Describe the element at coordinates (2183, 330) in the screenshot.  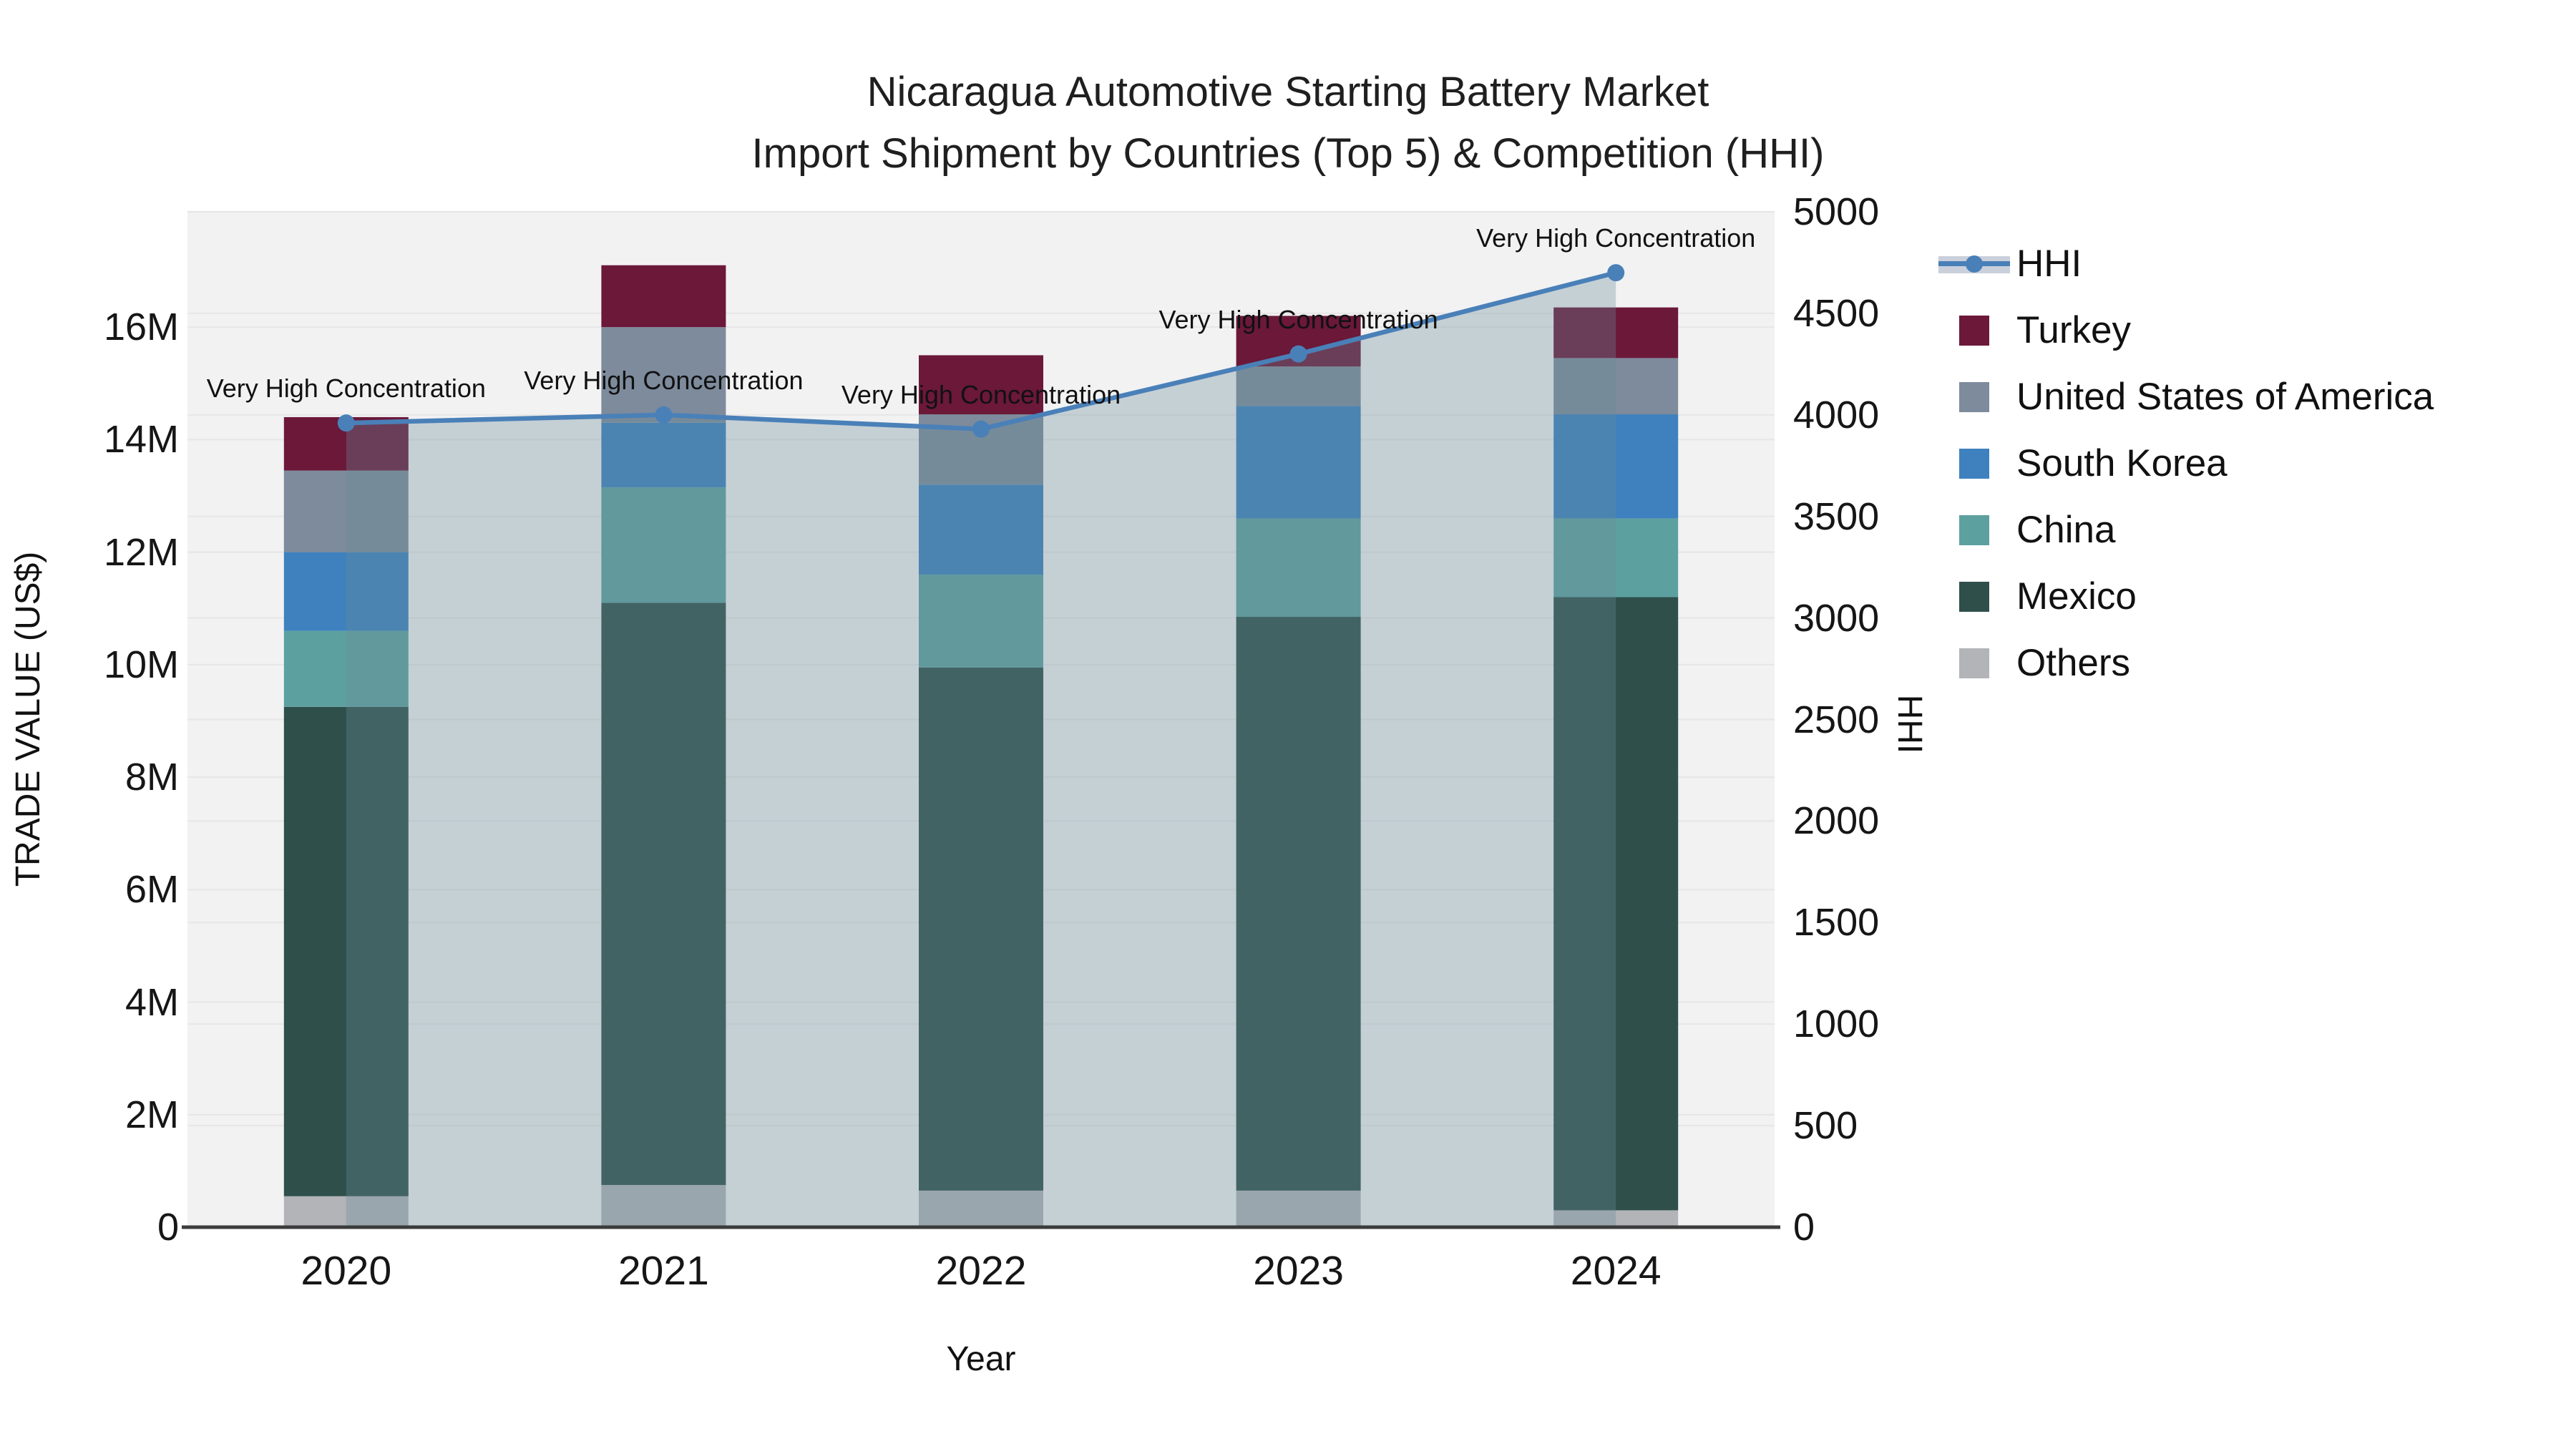
I see `legend-item-turkey: Turkey` at that location.